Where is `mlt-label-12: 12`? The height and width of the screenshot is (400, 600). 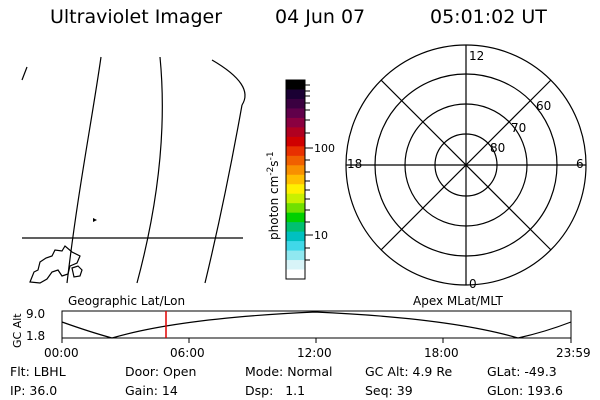
mlt-label-12: 12 is located at coordinates (476, 56).